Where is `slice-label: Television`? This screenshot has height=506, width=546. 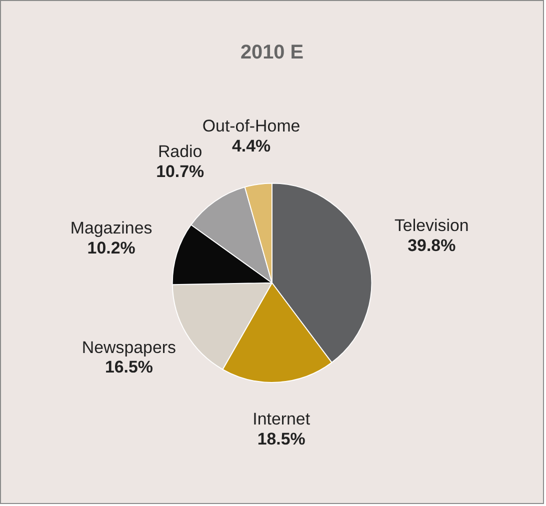
slice-label: Television is located at coordinates (431, 225).